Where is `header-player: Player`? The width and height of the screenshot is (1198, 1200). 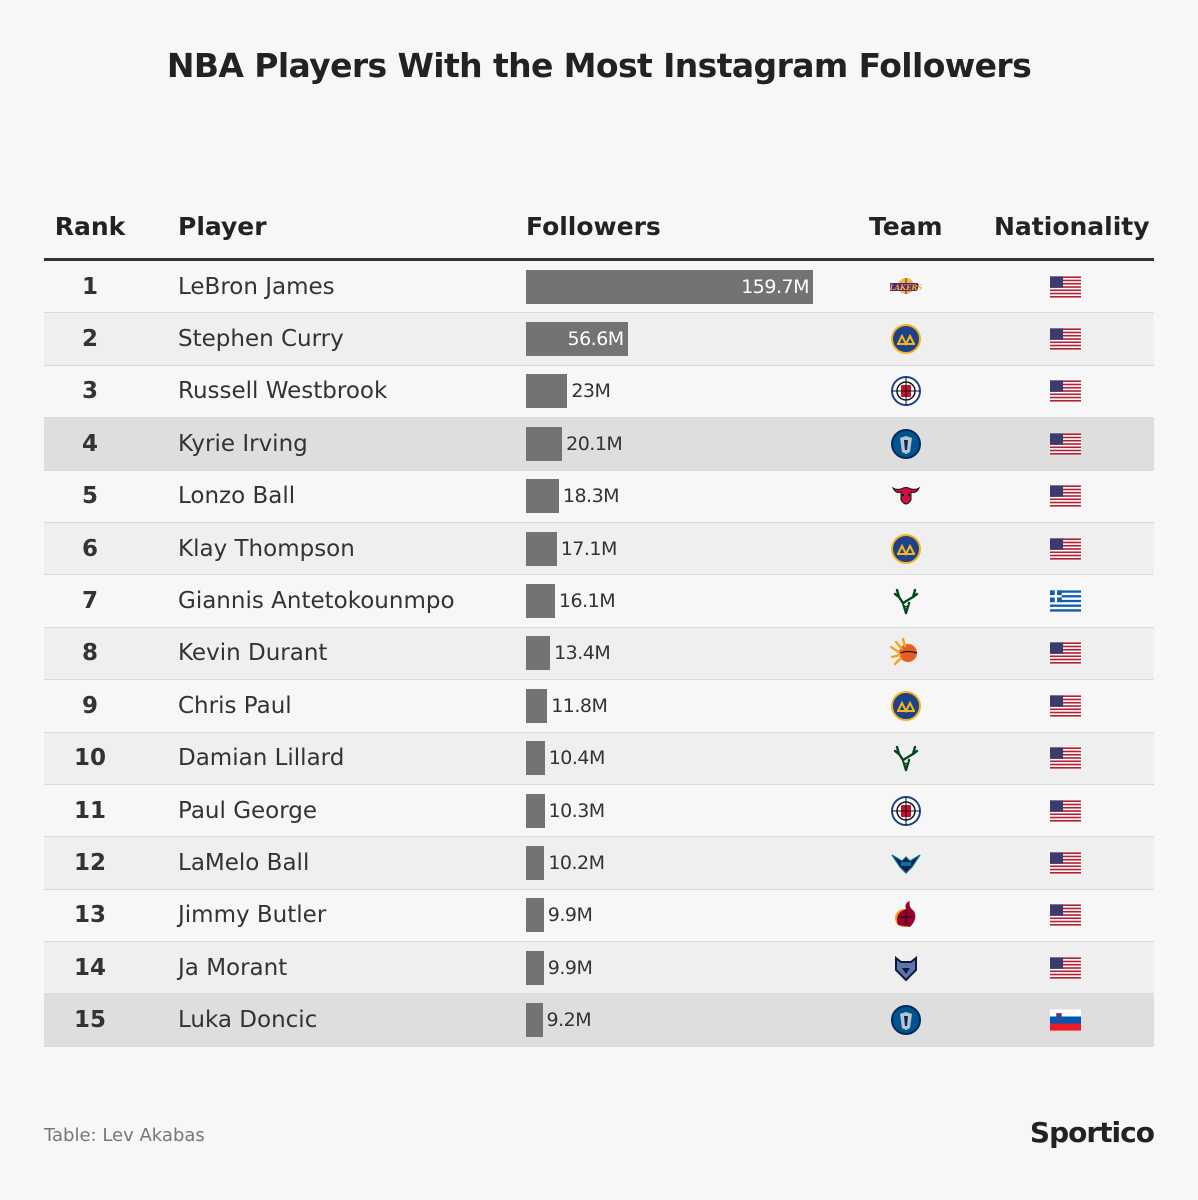 header-player: Player is located at coordinates (222, 226).